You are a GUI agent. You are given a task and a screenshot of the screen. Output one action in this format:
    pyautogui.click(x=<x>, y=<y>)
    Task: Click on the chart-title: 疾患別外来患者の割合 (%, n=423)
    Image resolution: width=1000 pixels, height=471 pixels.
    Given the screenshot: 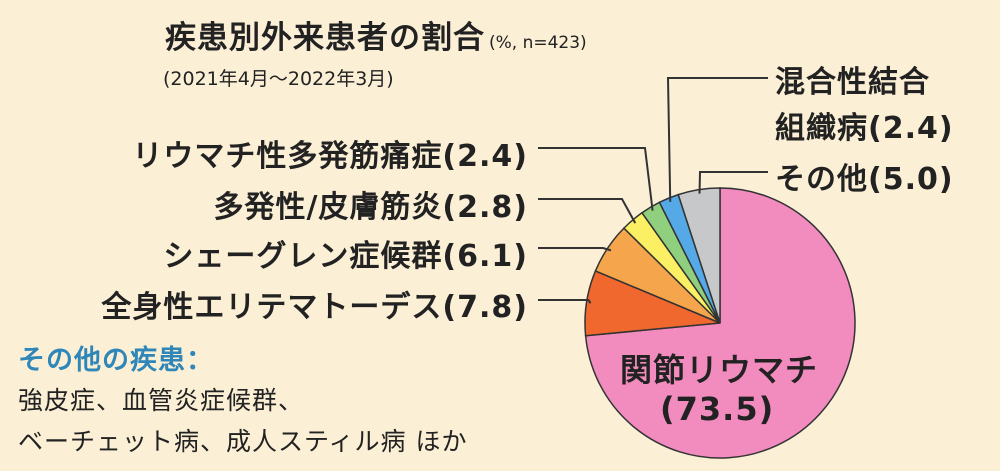 What is the action you would take?
    pyautogui.click(x=376, y=34)
    